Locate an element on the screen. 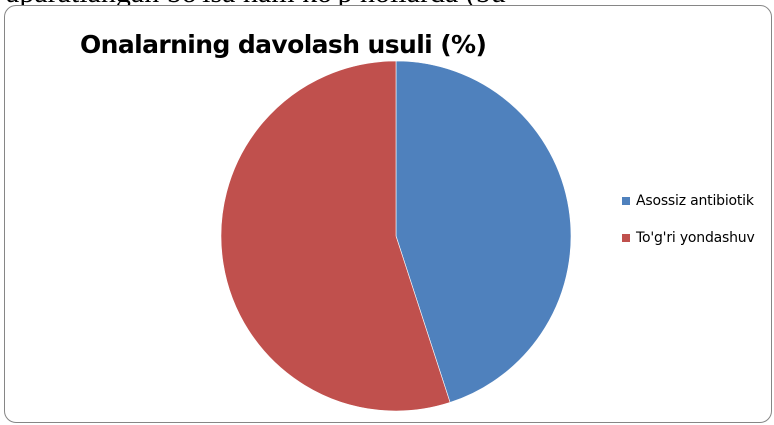 This screenshot has width=774, height=425. legend-label: To'g'ri yondashuv is located at coordinates (695, 238).